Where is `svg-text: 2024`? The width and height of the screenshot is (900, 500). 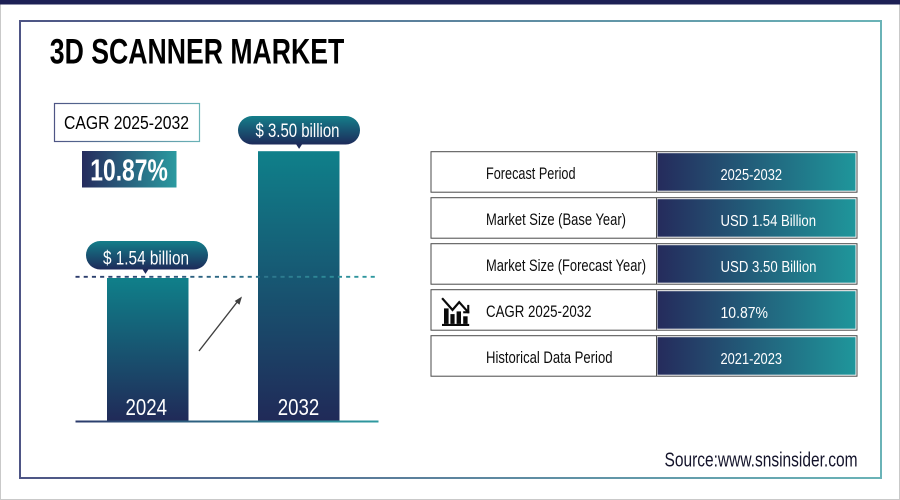
svg-text: 2024 is located at coordinates (147, 407).